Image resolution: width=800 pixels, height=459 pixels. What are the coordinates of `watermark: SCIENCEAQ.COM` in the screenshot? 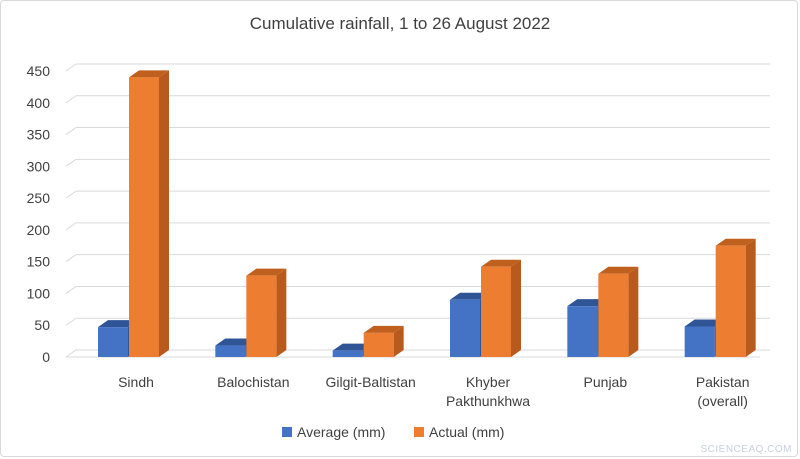 It's located at (746, 449).